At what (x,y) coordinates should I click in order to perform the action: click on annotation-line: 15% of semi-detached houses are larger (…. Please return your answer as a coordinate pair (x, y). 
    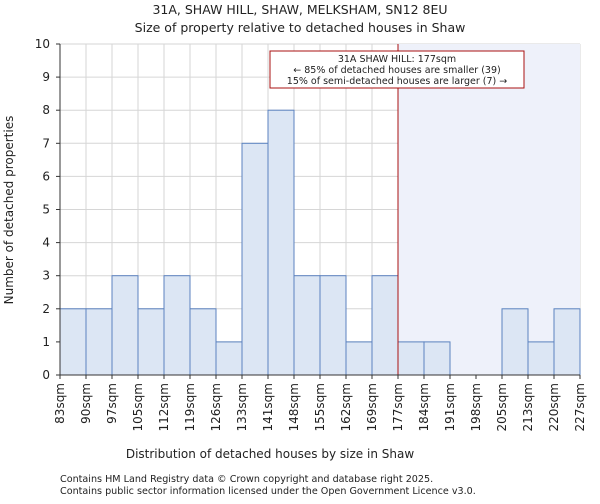
    Looking at the image, I should click on (397, 81).